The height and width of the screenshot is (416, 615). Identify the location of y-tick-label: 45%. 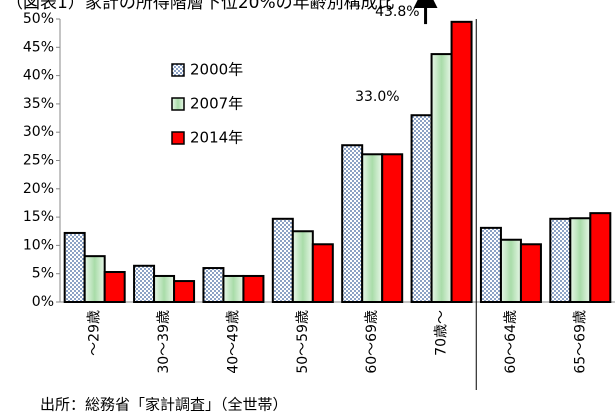
(38, 47).